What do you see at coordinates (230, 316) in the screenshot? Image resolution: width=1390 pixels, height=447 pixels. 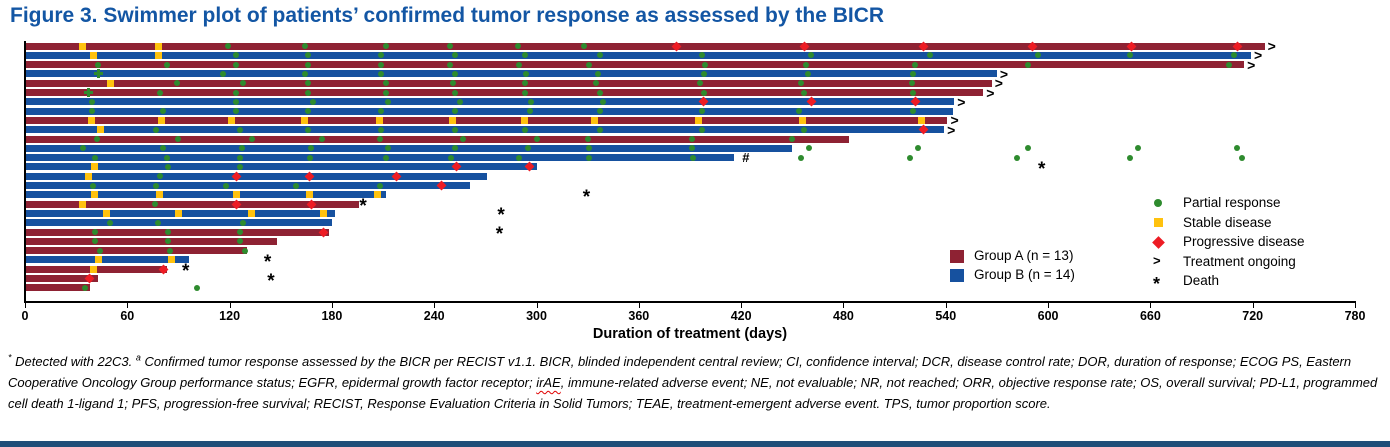 I see `x-tick-label: 120` at bounding box center [230, 316].